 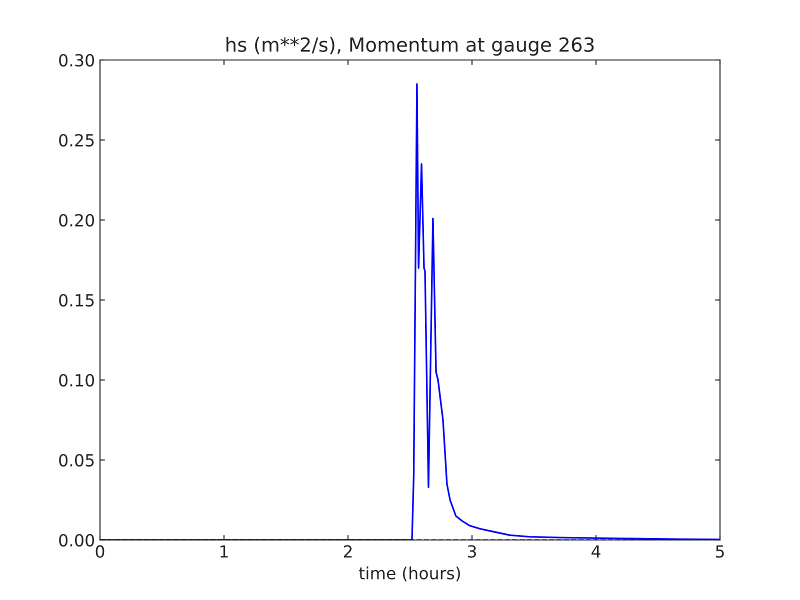 What do you see at coordinates (100, 551) in the screenshot?
I see `x-tick-label: 0` at bounding box center [100, 551].